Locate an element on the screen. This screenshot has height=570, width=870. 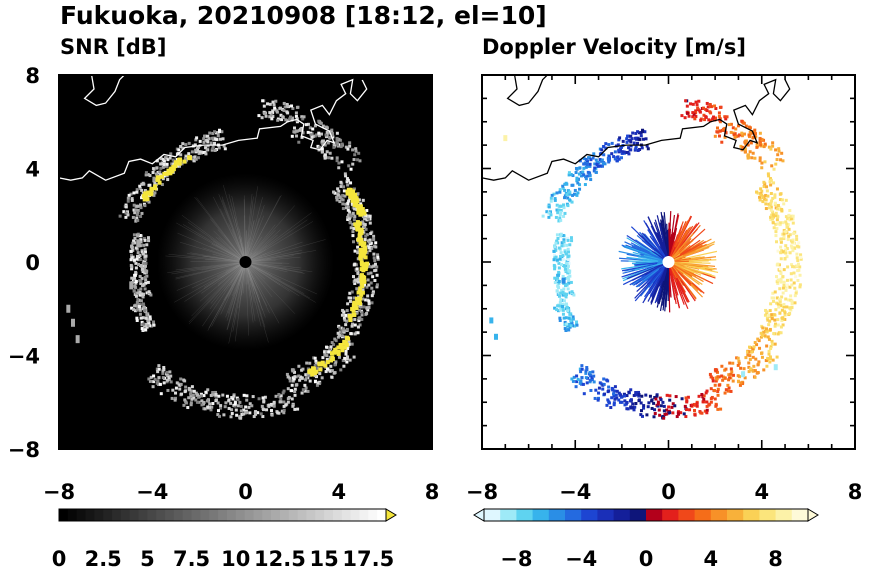
doppler-colorbar-cell is located at coordinates (622, 515).